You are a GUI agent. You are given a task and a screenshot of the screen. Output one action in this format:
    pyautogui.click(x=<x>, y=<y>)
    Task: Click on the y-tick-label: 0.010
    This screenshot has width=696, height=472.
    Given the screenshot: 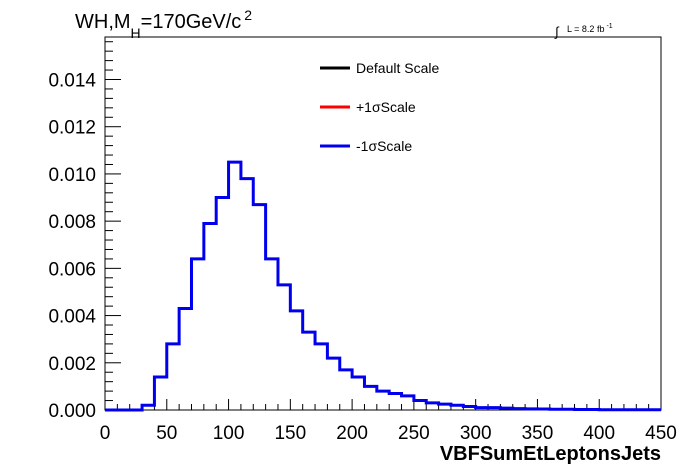 What is the action you would take?
    pyautogui.click(x=72, y=175)
    